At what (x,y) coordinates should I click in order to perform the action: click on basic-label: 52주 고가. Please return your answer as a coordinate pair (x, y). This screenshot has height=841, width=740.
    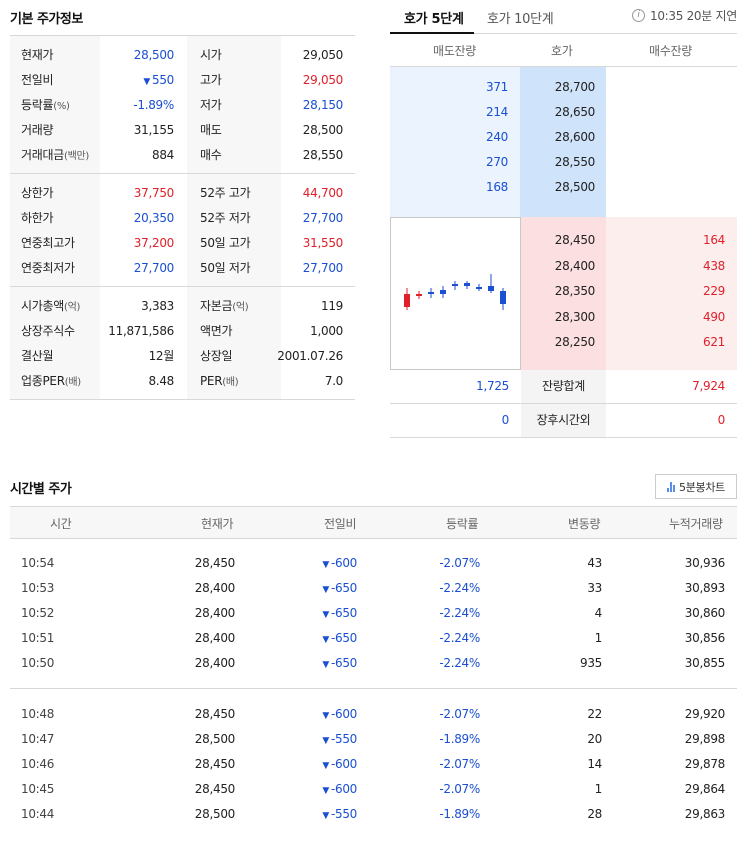
    Looking at the image, I should click on (225, 192).